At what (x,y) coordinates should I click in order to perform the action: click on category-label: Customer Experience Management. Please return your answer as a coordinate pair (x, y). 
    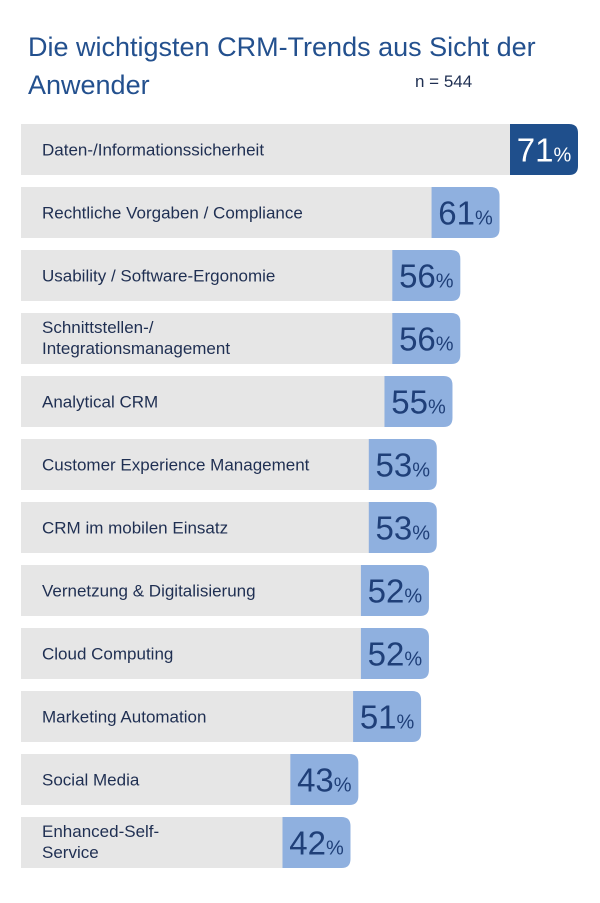
    Looking at the image, I should click on (176, 465).